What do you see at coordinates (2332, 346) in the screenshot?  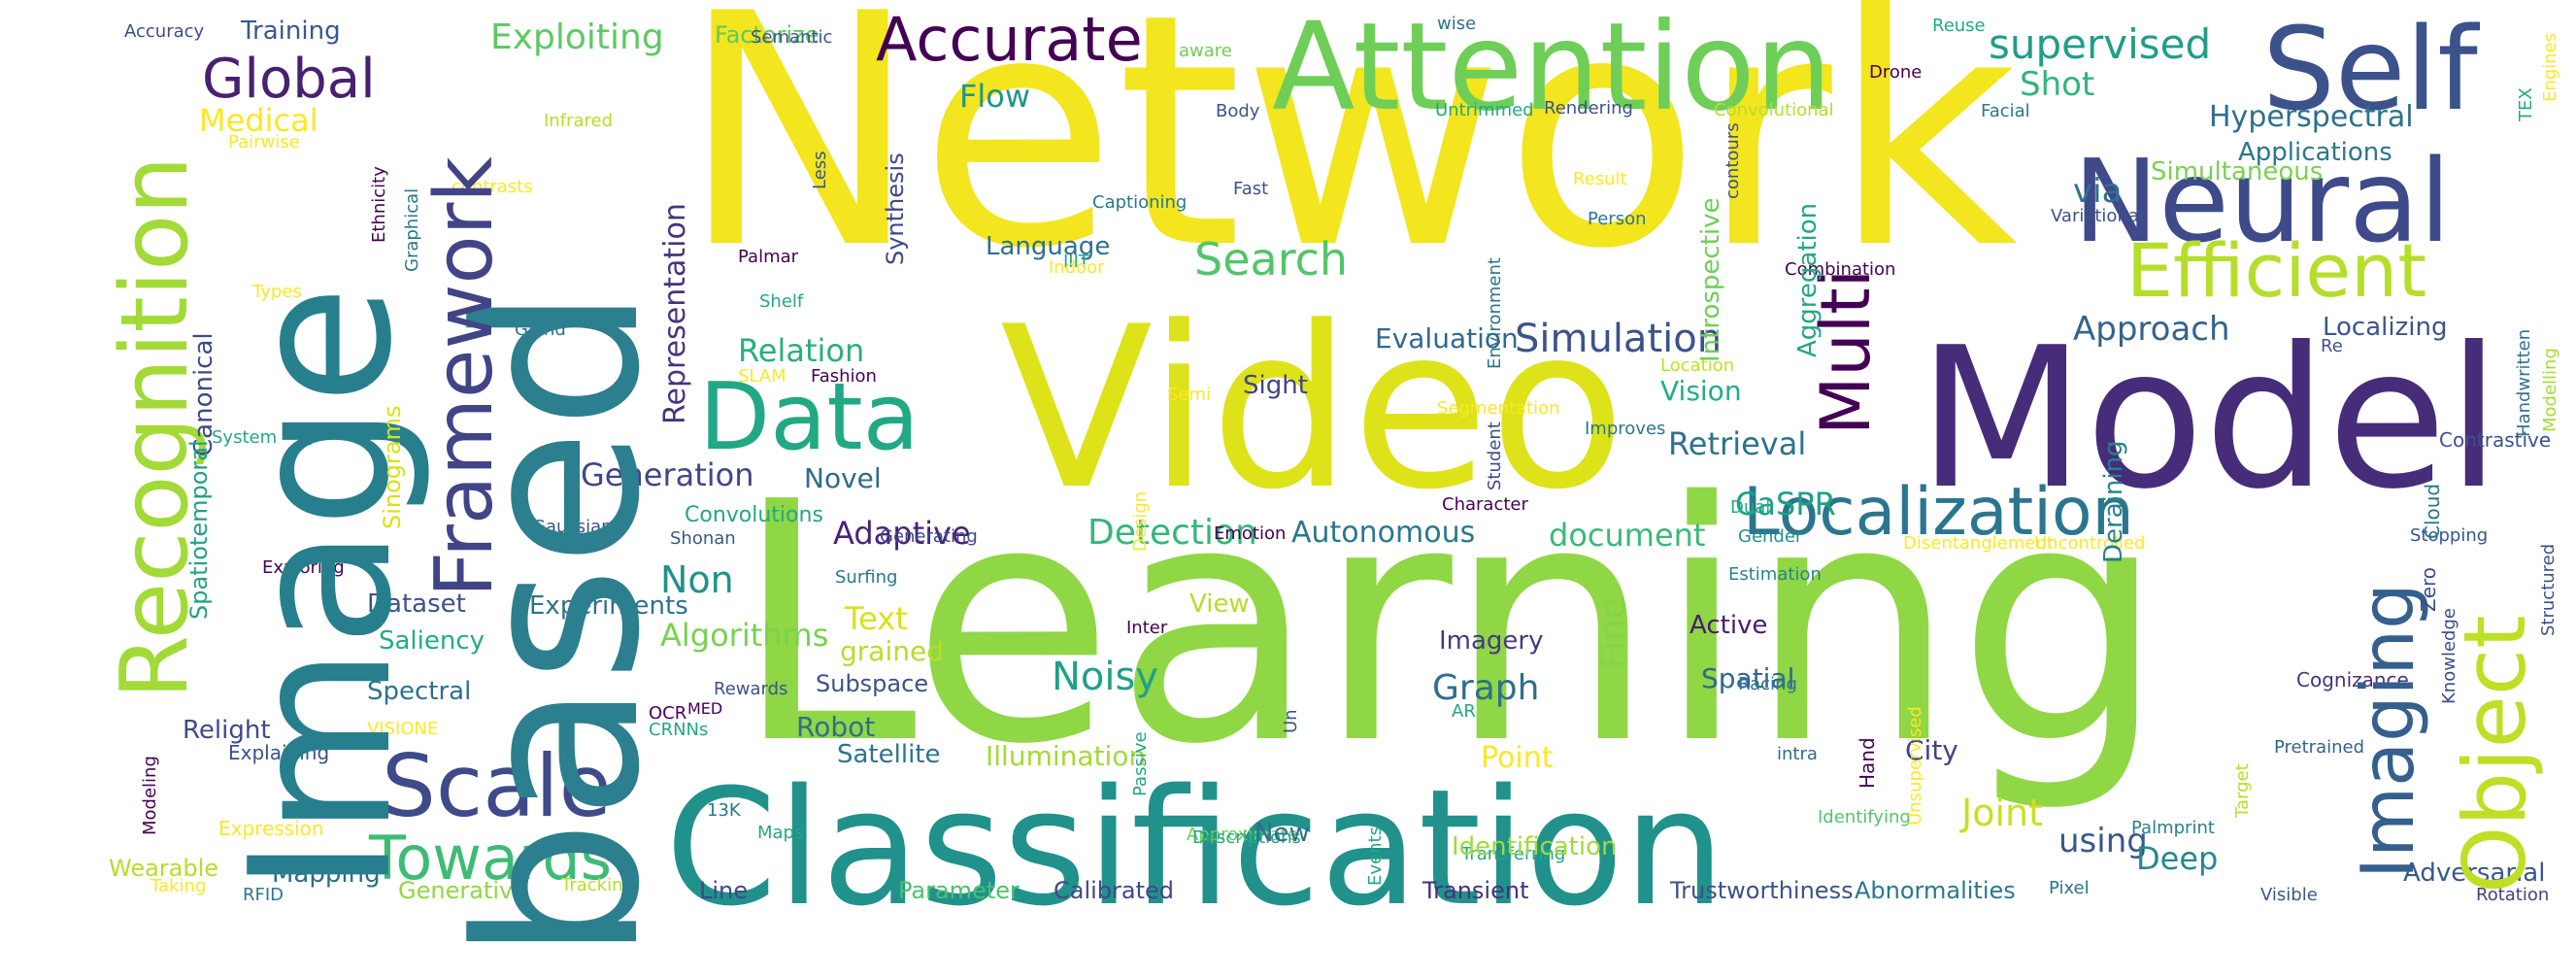 I see `cloud-word: Re` at bounding box center [2332, 346].